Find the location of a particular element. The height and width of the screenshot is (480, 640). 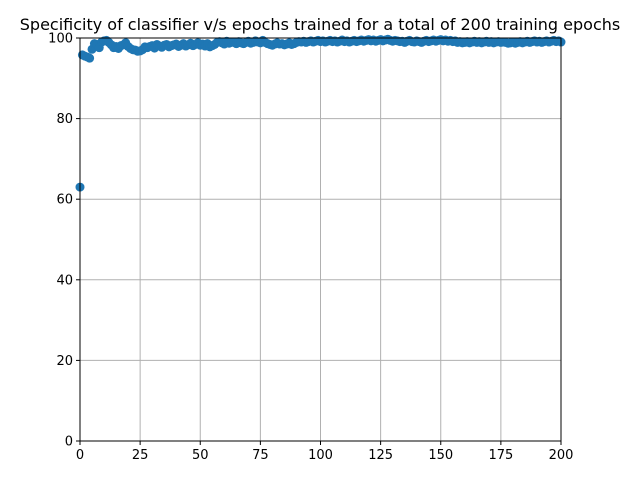

y-tick-label: 60 is located at coordinates (64, 200).